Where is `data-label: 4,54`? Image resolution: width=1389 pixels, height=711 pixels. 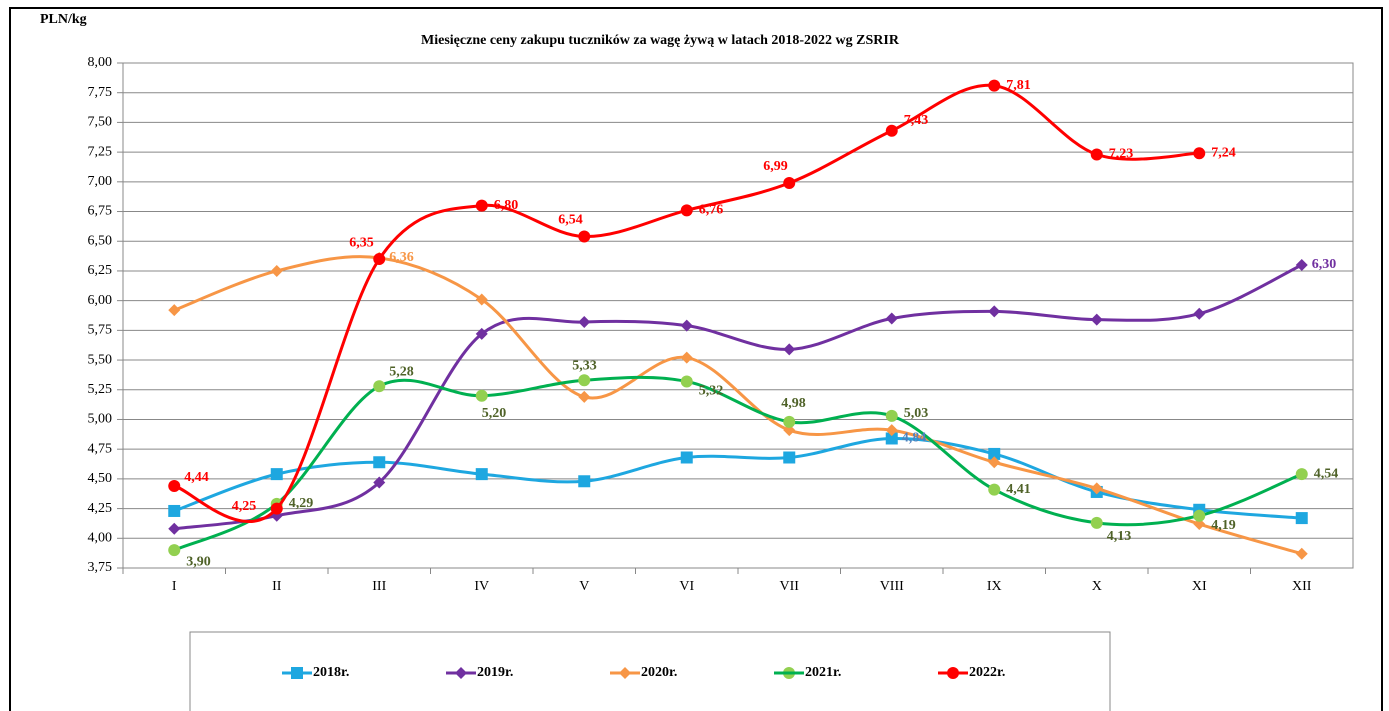
data-label: 4,54 is located at coordinates (1326, 473).